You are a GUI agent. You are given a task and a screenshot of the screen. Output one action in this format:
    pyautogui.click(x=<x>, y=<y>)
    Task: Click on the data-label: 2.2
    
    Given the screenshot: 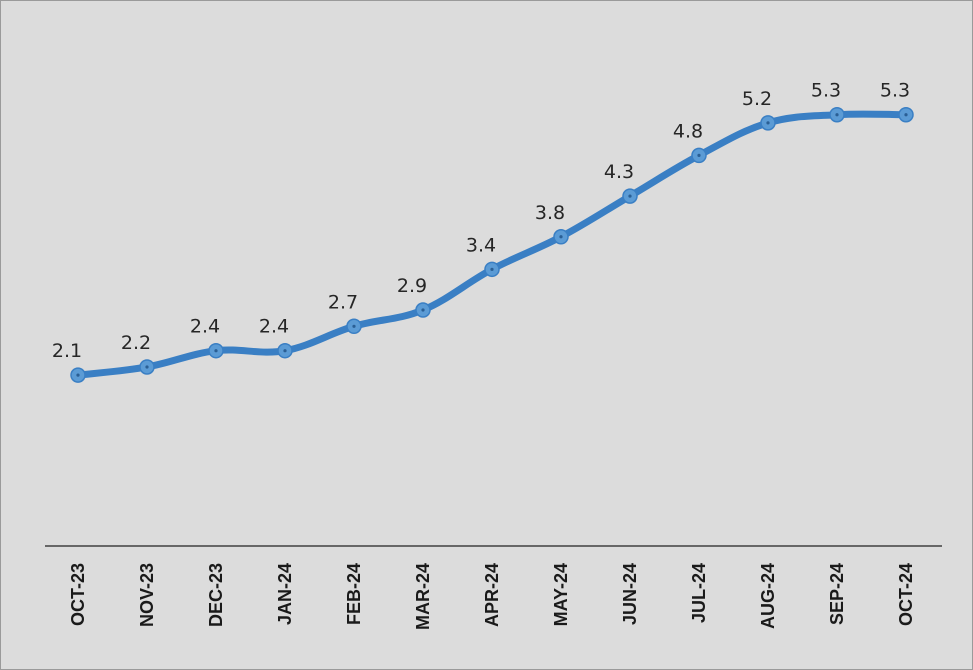 What is the action you would take?
    pyautogui.click(x=136, y=343)
    